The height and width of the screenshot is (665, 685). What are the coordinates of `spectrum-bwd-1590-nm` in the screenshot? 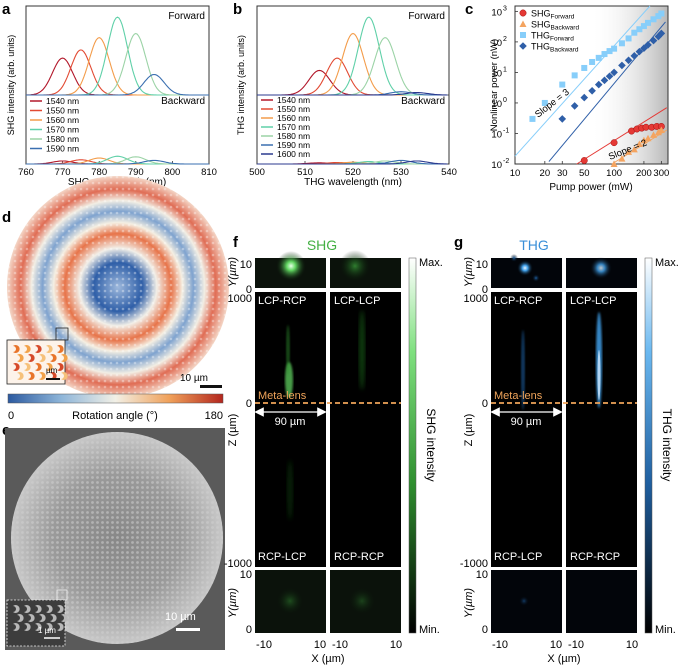 It's located at (117, 162).